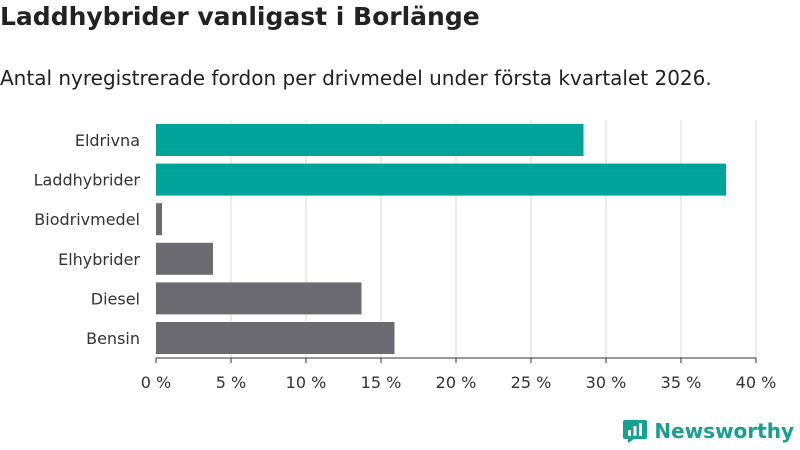 The width and height of the screenshot is (800, 450). Describe the element at coordinates (635, 431) in the screenshot. I see `newsworthy-logo-icon` at that location.